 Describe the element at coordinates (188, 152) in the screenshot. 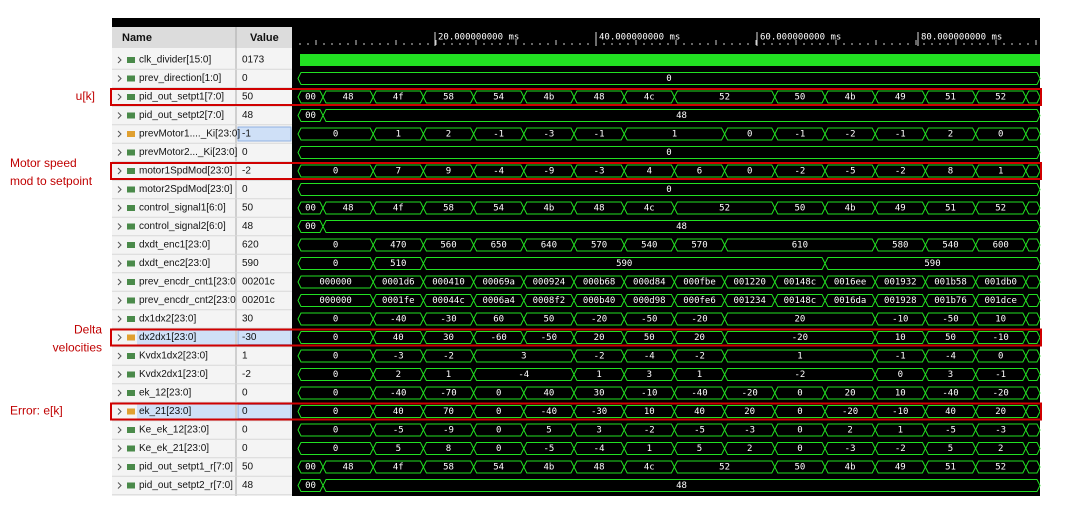

I see `signal-name: prevMotor2..._Ki[23:0]` at that location.